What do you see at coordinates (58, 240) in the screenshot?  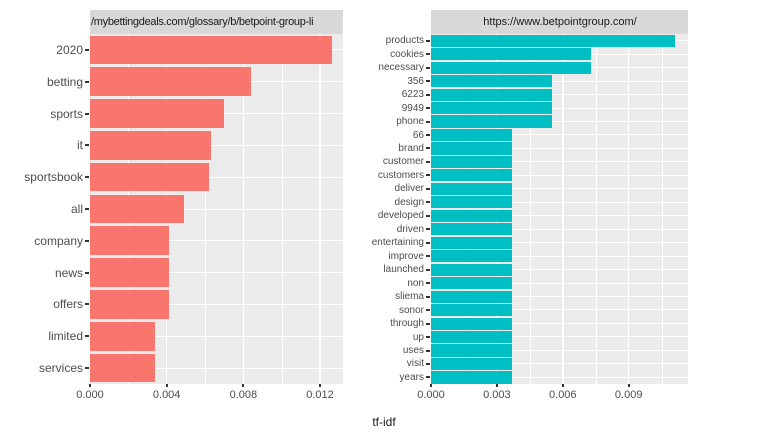 I see `y-axis-label: company` at bounding box center [58, 240].